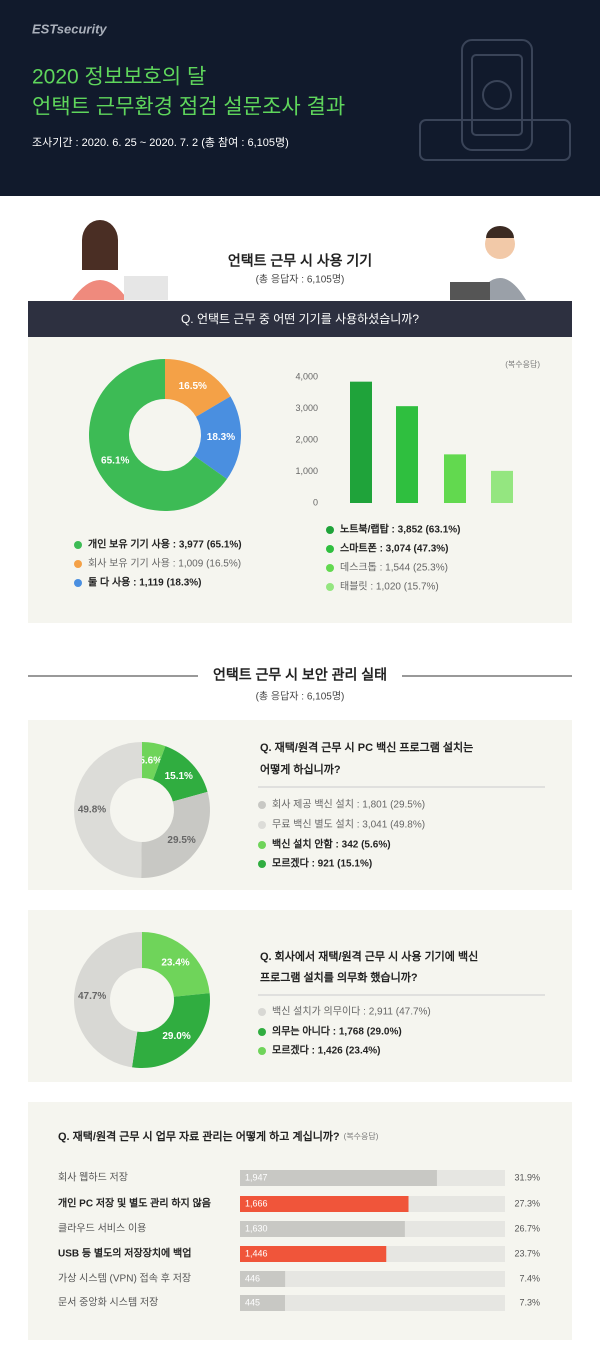 This screenshot has width=600, height=1366. I want to click on legend-label: 개인 보유 기기 사용 : 3,977 (65.1%), so click(165, 544).